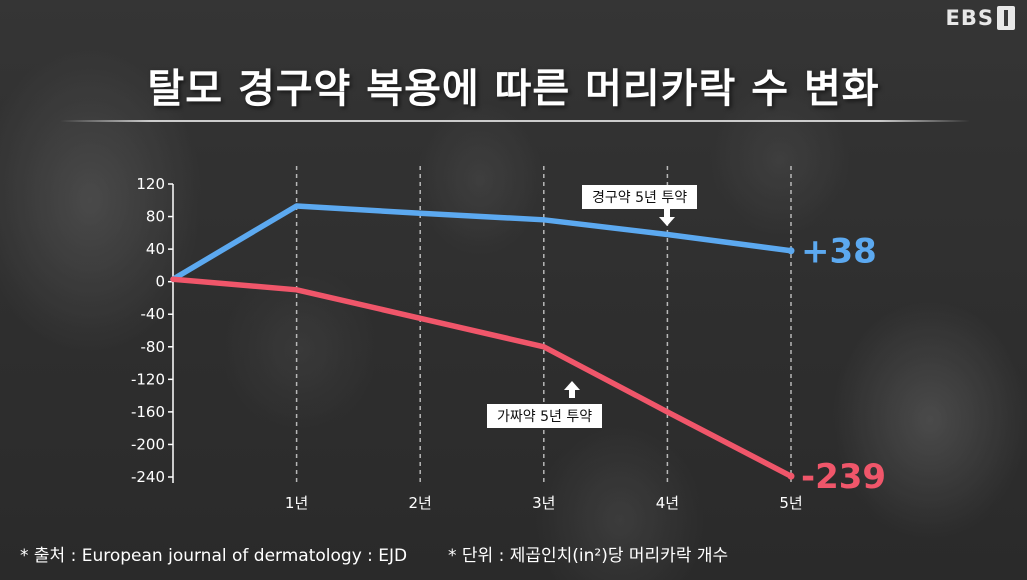 Image resolution: width=1027 pixels, height=580 pixels. Describe the element at coordinates (153, 314) in the screenshot. I see `y-tick-label: -40` at that location.